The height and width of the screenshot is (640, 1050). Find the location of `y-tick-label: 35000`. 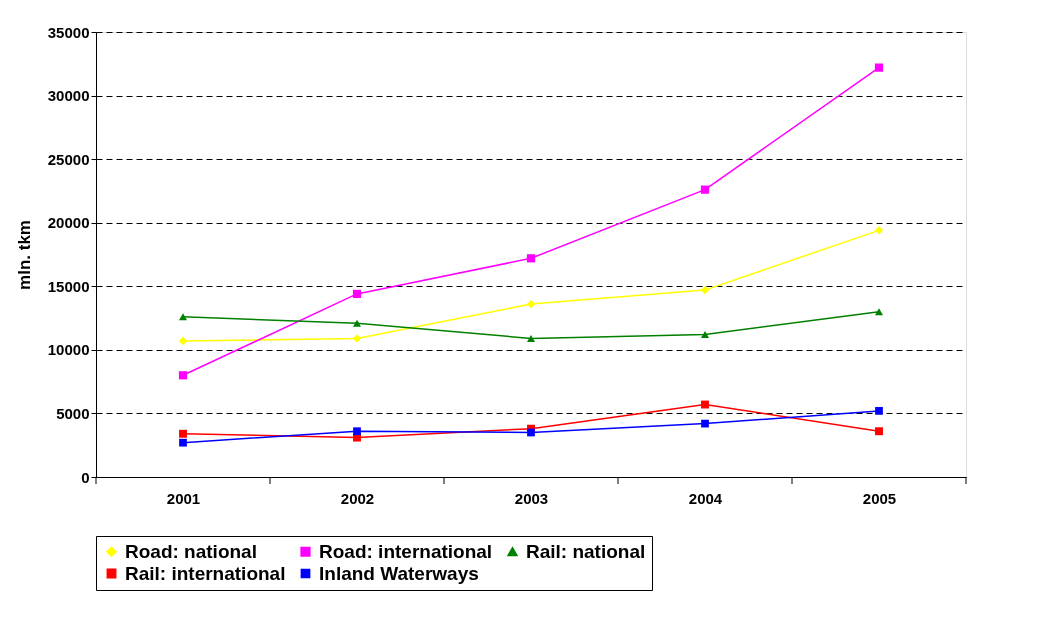

y-tick-label: 35000 is located at coordinates (68, 32).